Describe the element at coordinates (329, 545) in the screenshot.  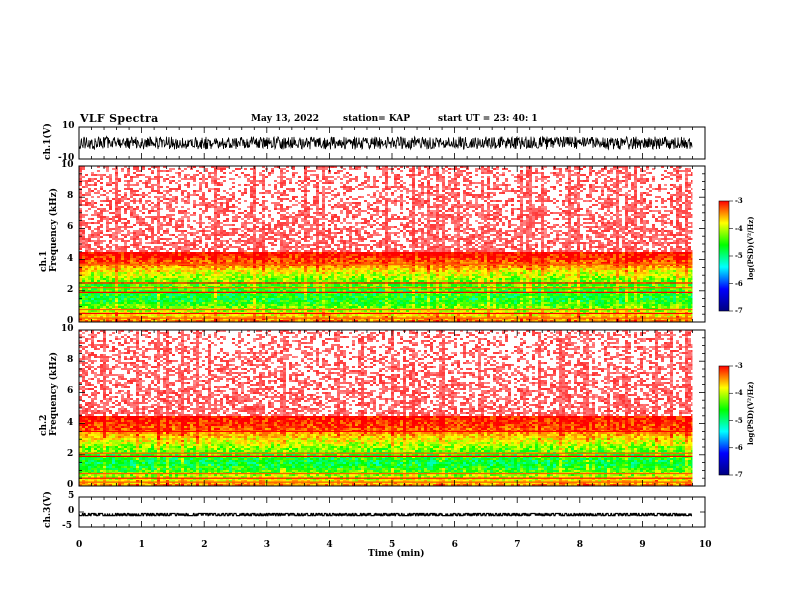
I see `xtick-label: 4` at that location.